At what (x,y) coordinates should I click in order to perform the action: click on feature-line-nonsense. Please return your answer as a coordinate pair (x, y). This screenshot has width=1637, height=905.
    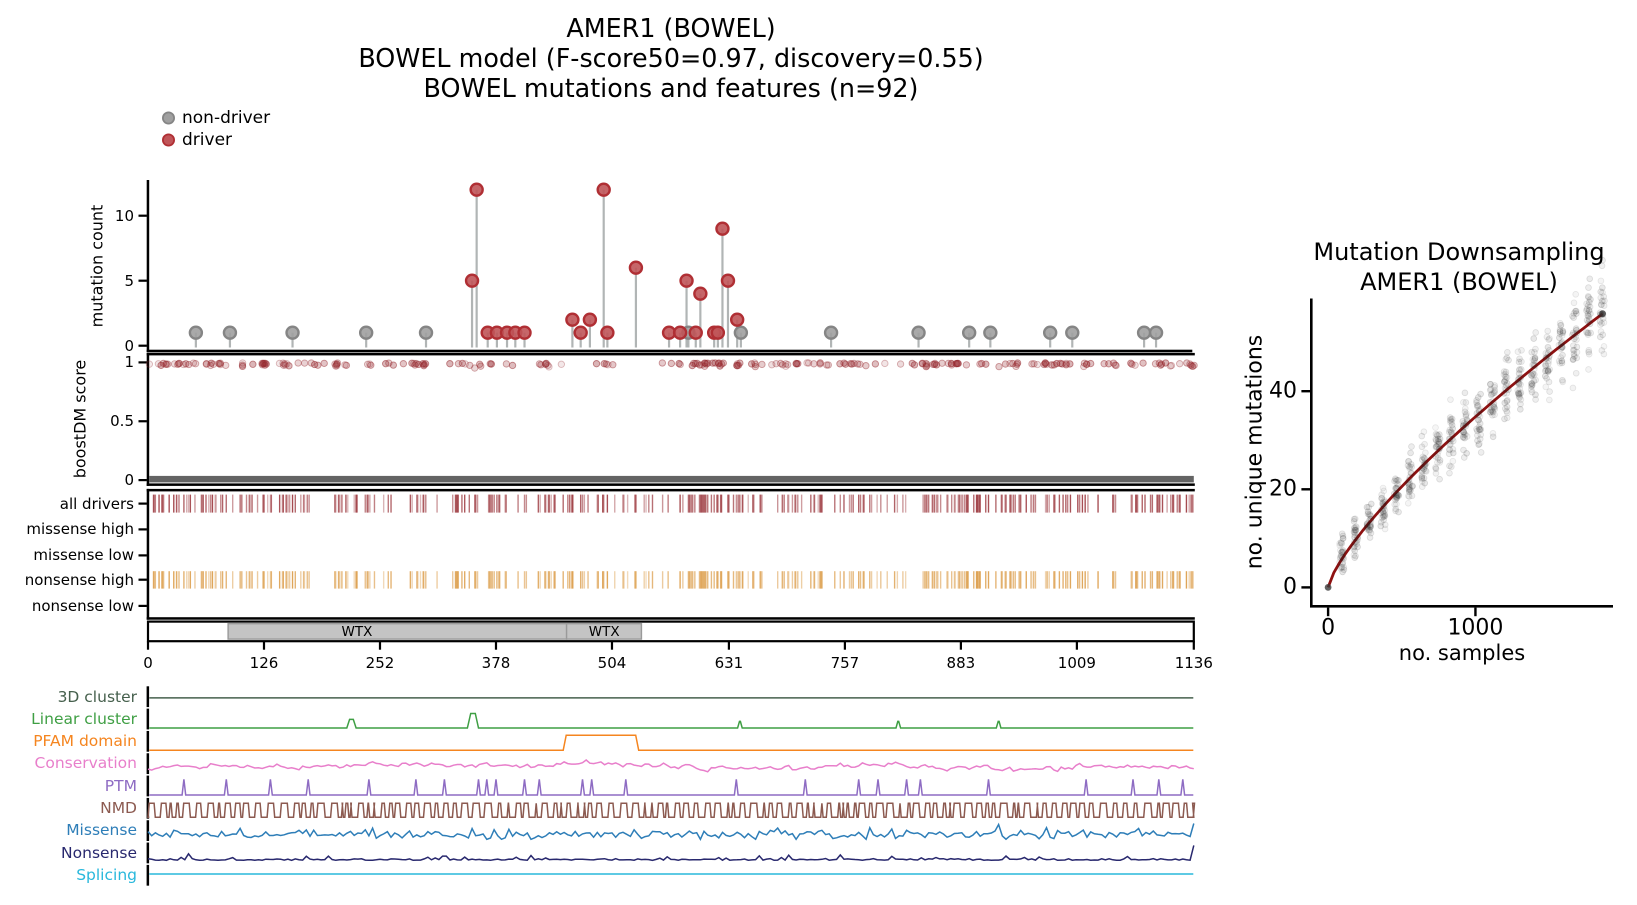
    Looking at the image, I should click on (671, 853).